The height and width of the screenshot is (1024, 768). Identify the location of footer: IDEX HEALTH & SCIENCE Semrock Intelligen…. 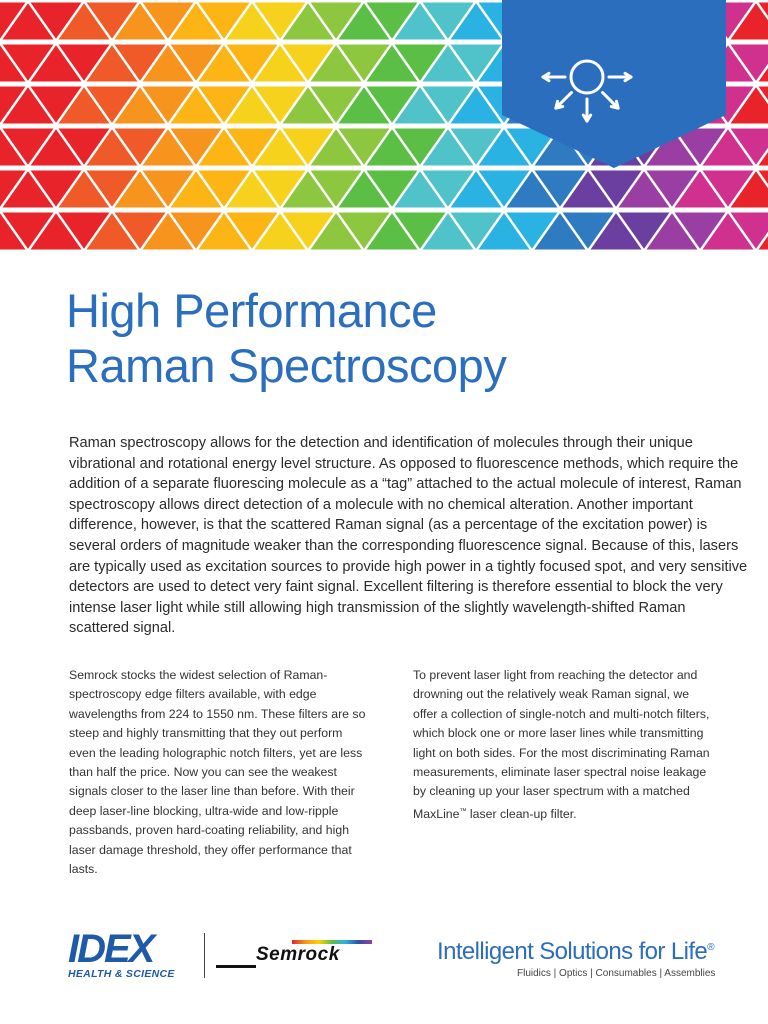
(384, 955).